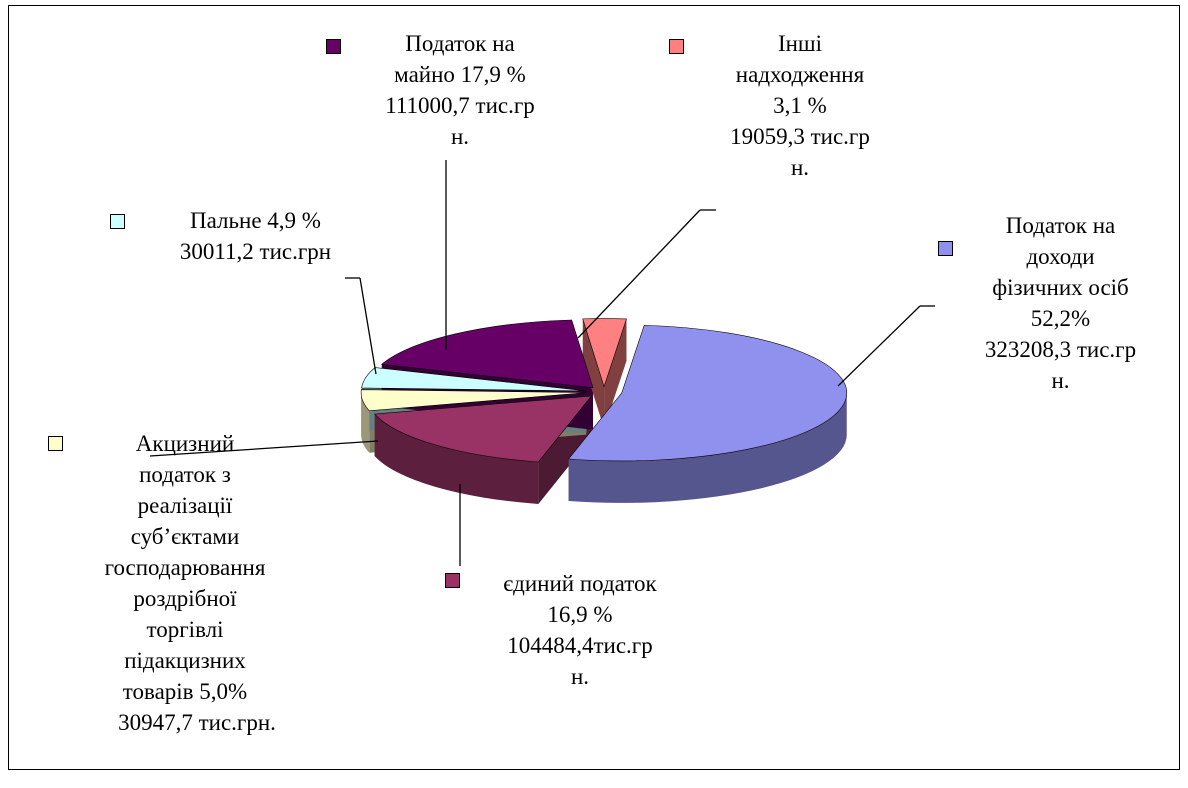 This screenshot has height=788, width=1188. I want to click on category-label: Податок на майно, so click(454, 59).